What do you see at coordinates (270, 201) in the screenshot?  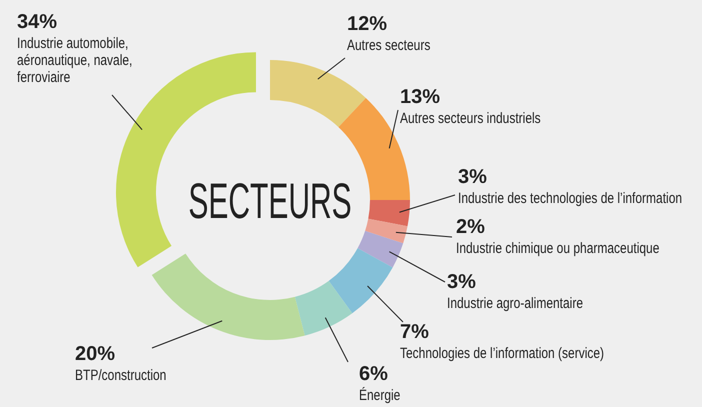 I see `text: SECTEURS` at bounding box center [270, 201].